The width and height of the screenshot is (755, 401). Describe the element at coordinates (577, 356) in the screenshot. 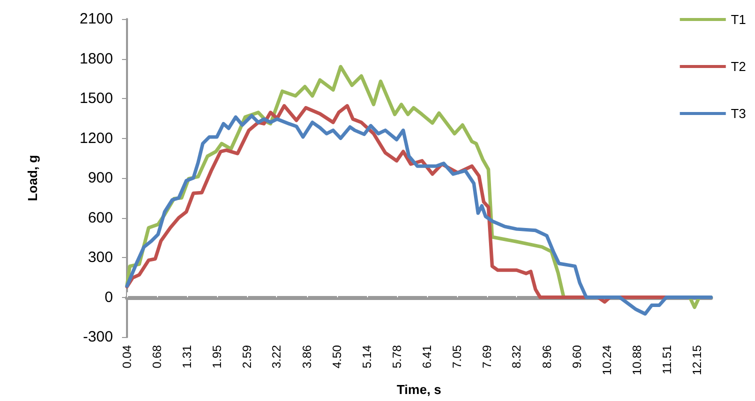

I see `x-tick-label: 9.60` at that location.